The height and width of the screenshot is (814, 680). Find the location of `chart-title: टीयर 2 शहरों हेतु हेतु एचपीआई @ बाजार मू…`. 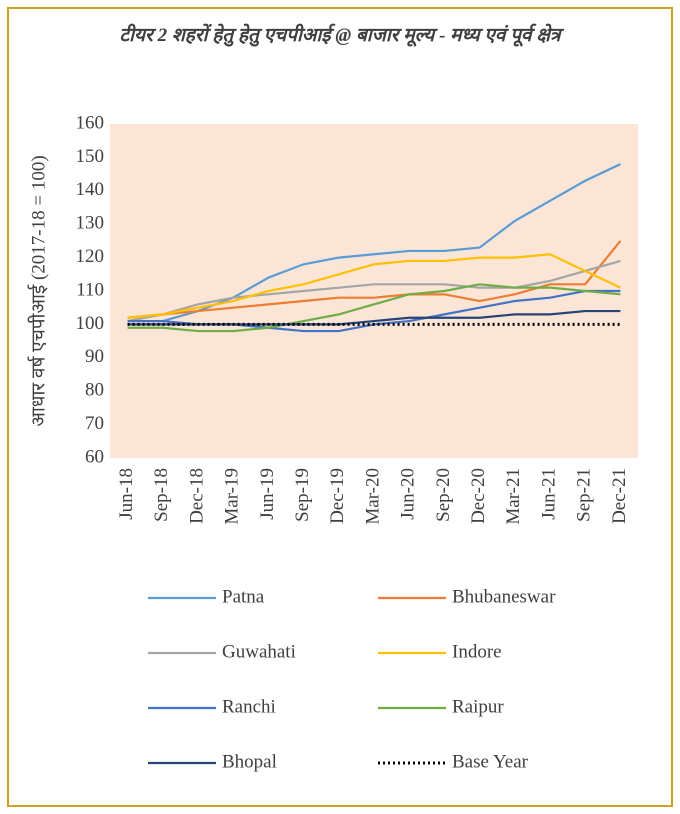

chart-title: टीयर 2 शहरों हेतु हेतु एचपीआई @ बाजार मू… is located at coordinates (340, 35).